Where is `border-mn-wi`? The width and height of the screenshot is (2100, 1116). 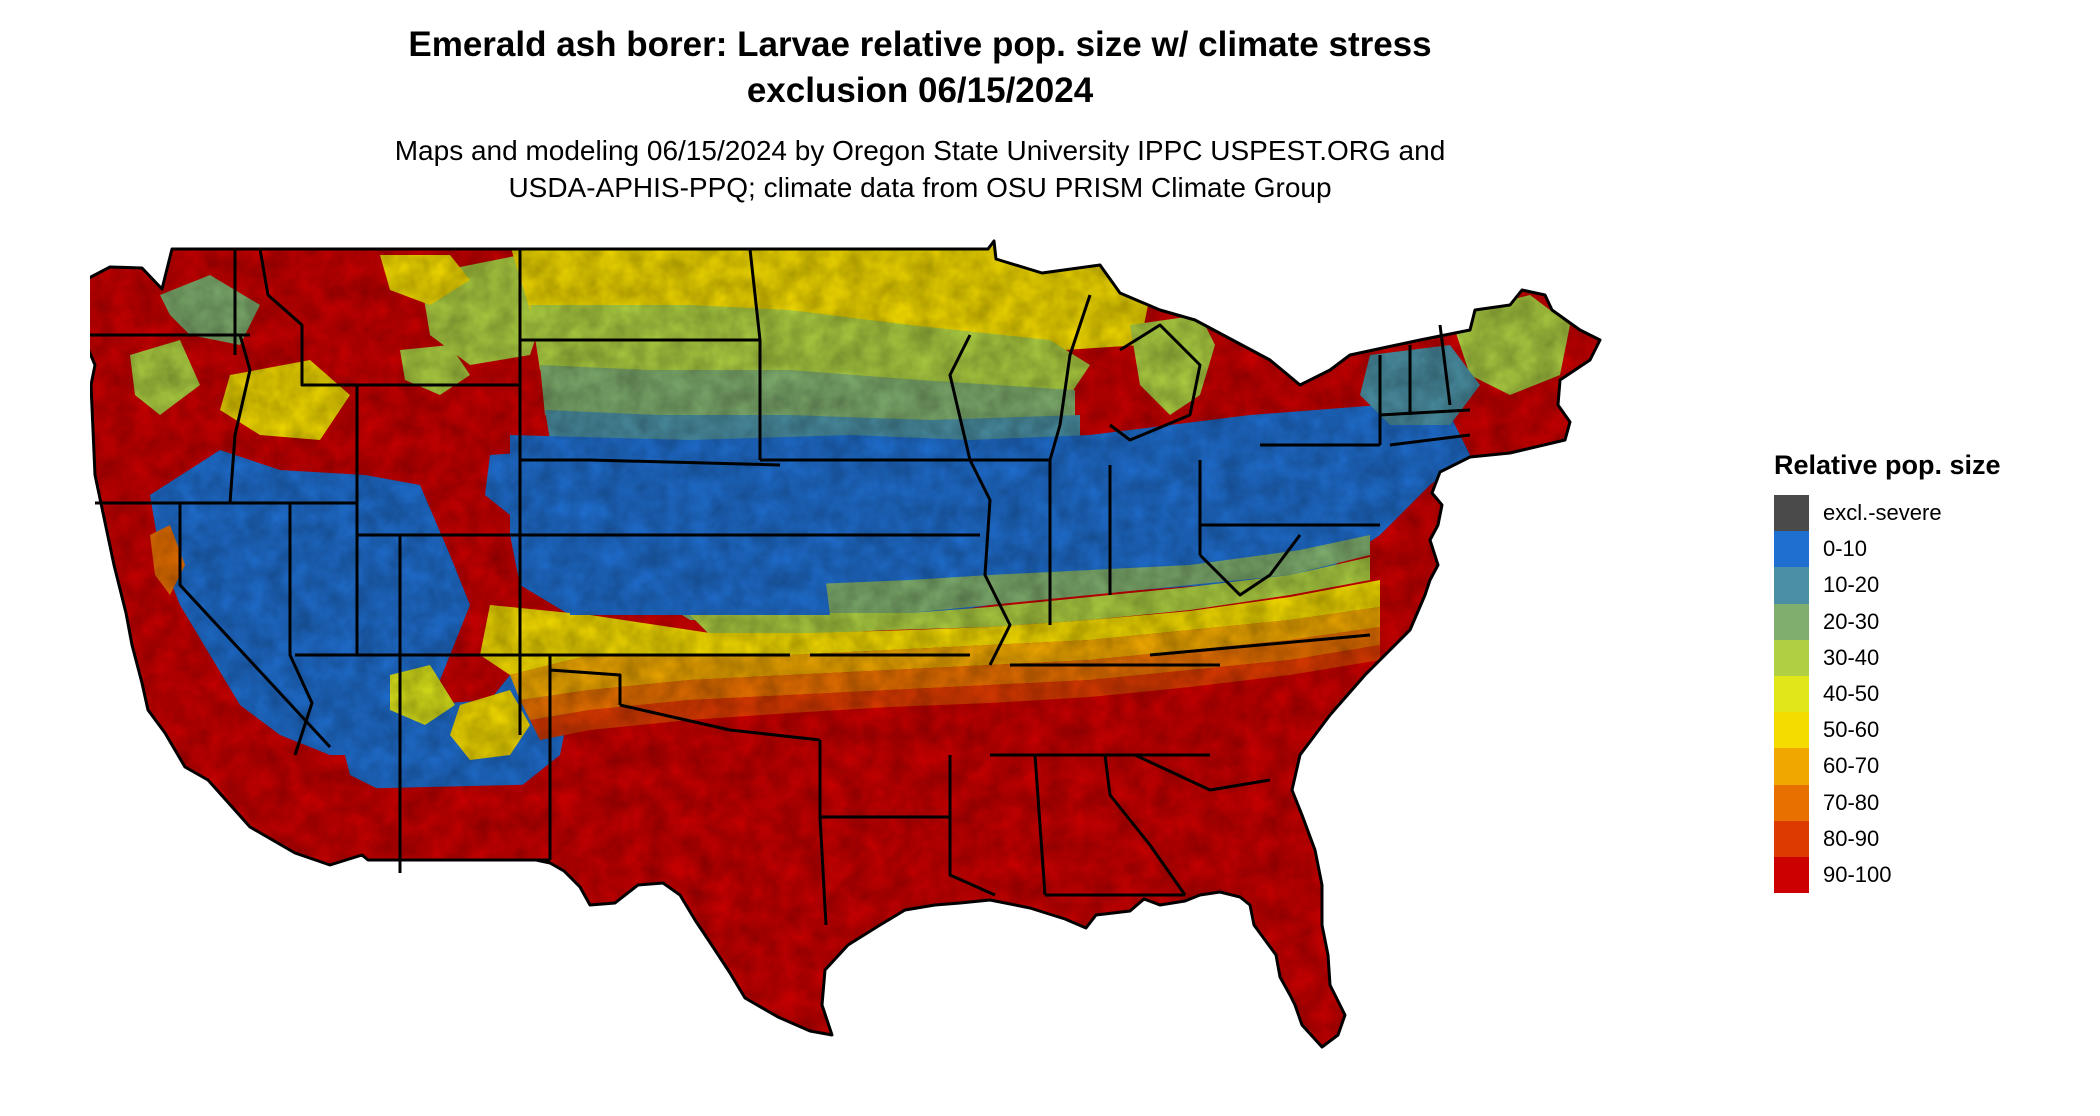 border-mn-wi is located at coordinates (960, 397).